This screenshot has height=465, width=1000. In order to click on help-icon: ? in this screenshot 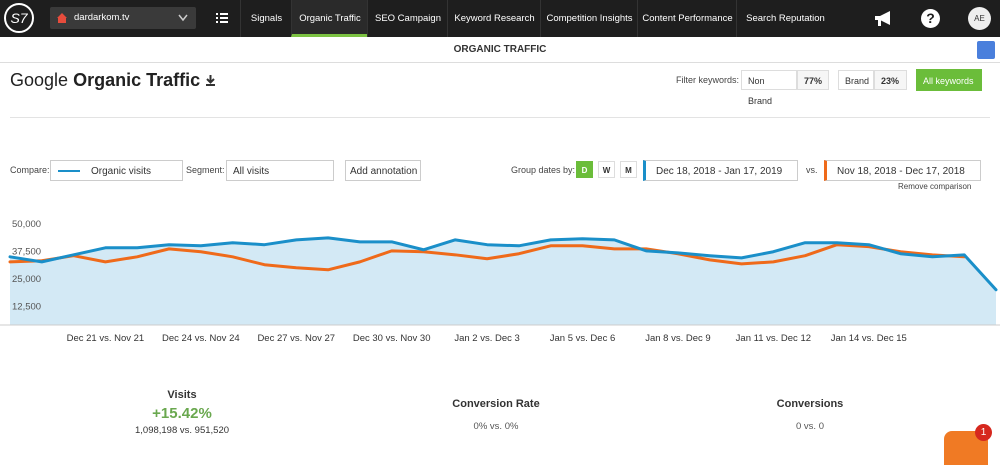, I will do `click(930, 18)`.